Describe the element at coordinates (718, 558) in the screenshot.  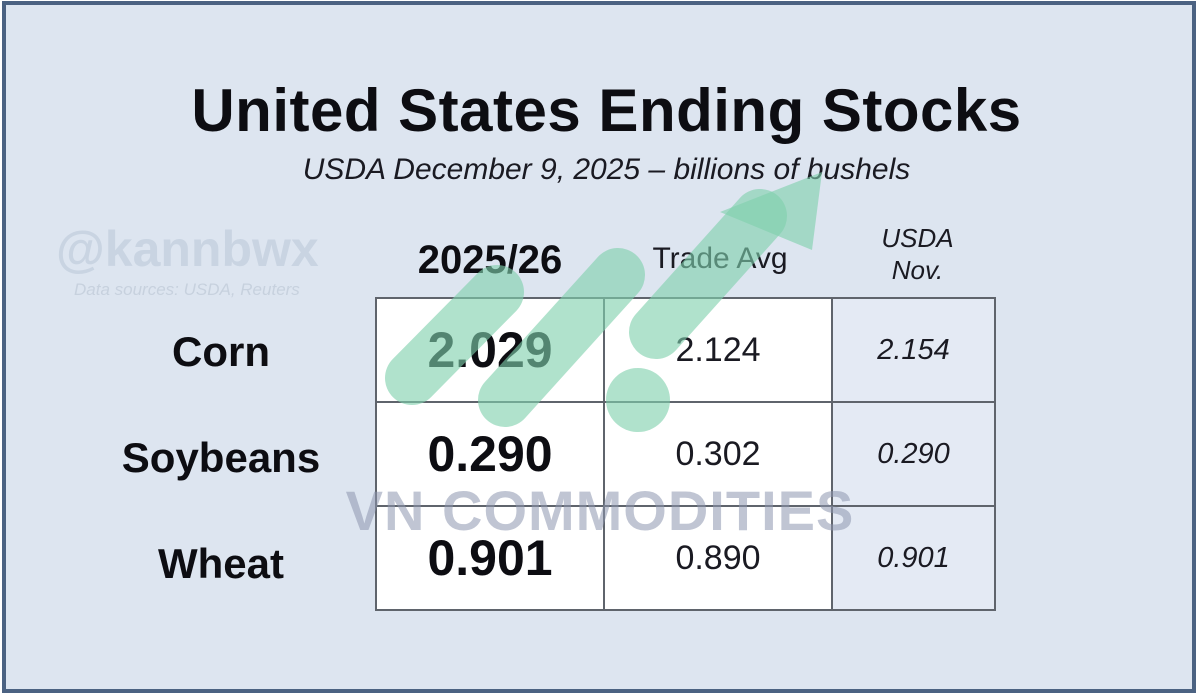
I see `cell-wheat-trade-avg: 0.890` at that location.